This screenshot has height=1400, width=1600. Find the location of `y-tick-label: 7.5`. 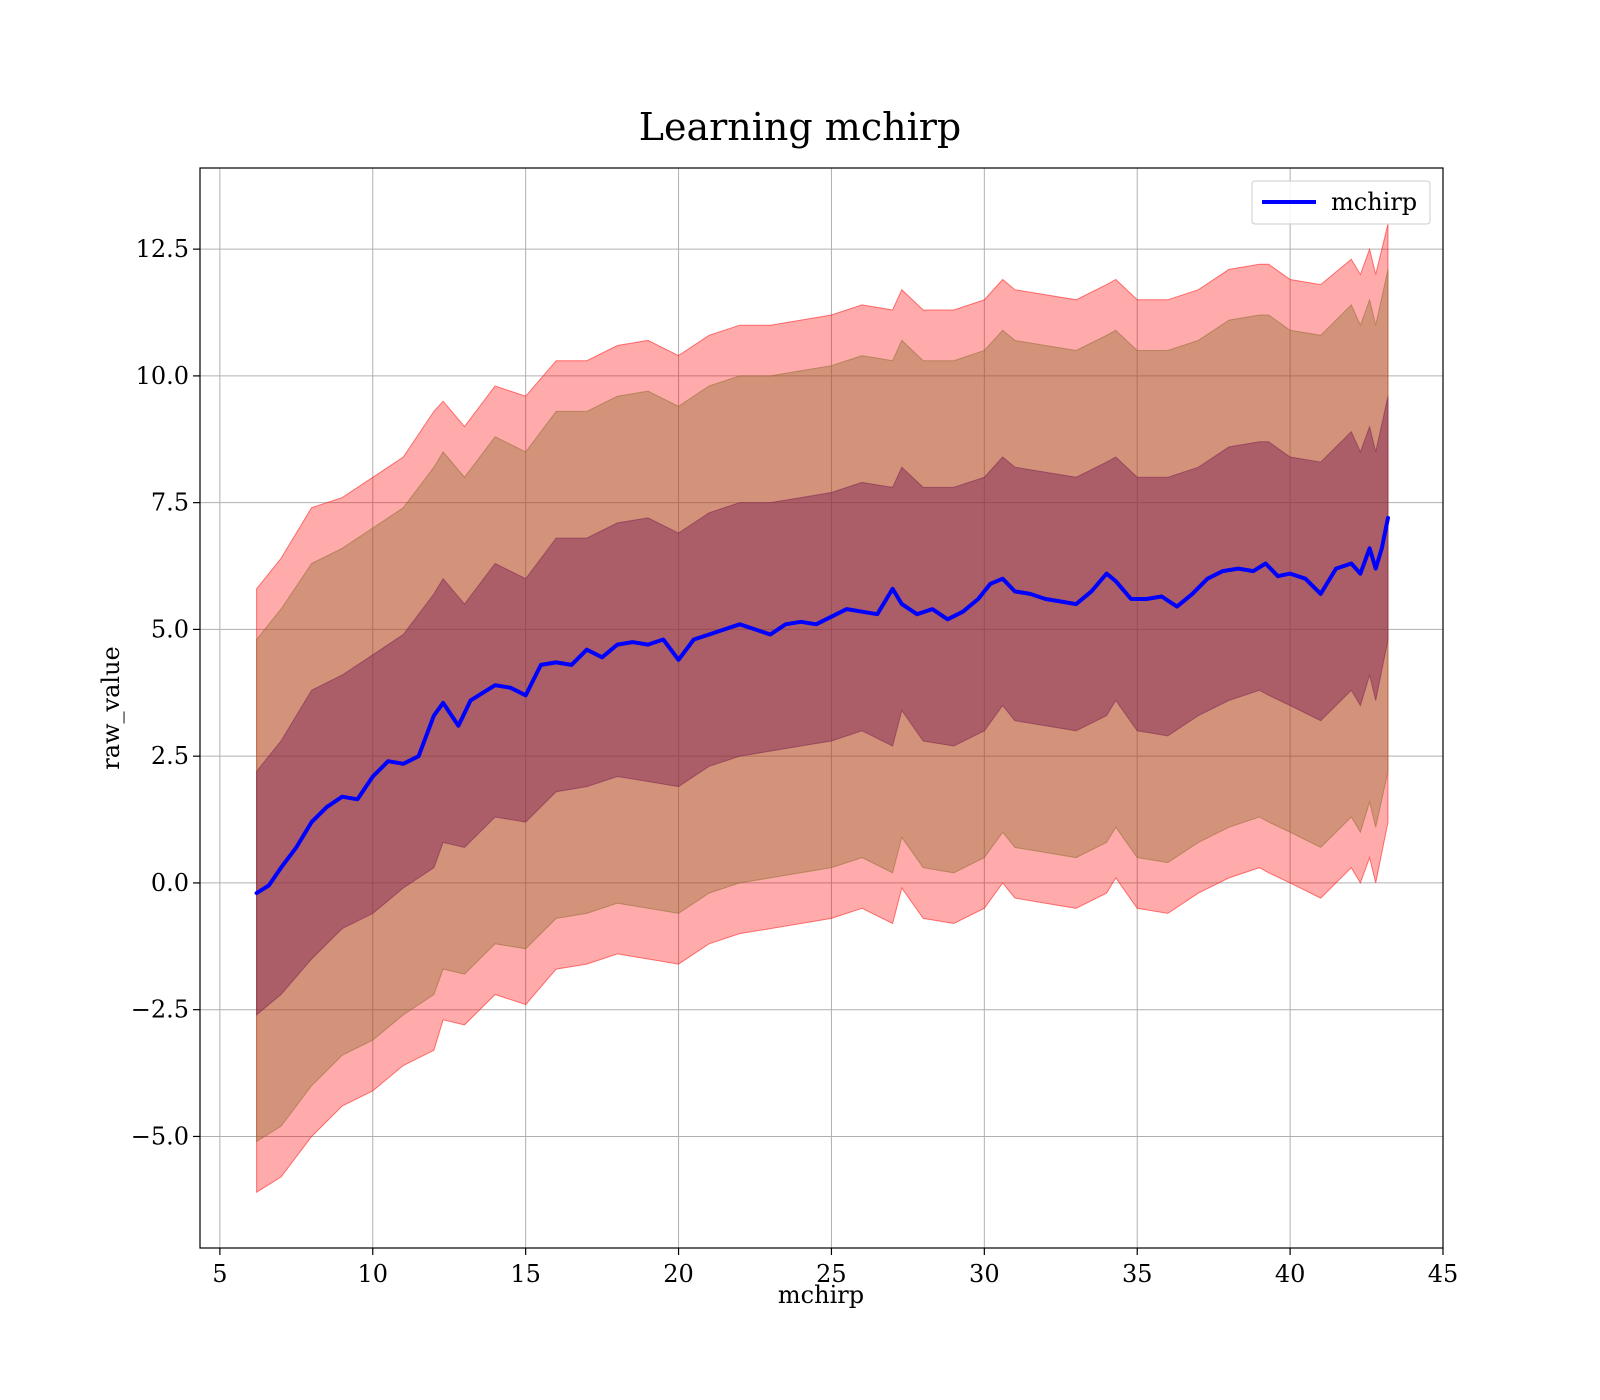

y-tick-label: 7.5 is located at coordinates (170, 503).